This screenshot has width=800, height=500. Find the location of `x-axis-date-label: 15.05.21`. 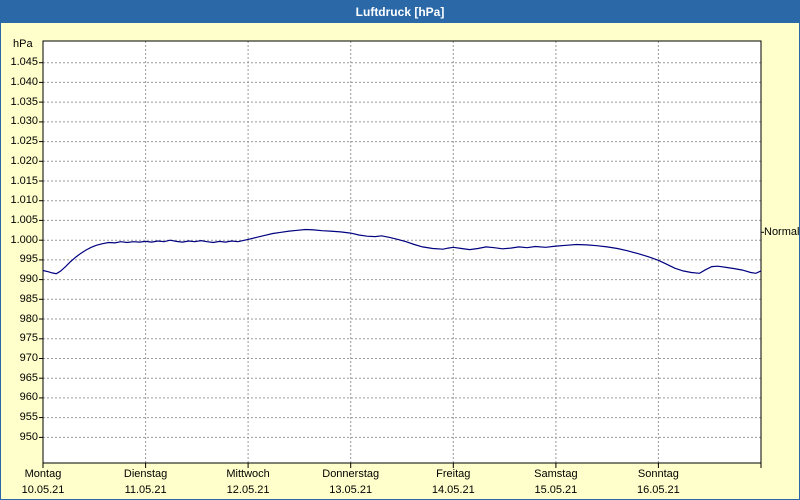

x-axis-date-label: 15.05.21 is located at coordinates (556, 490).